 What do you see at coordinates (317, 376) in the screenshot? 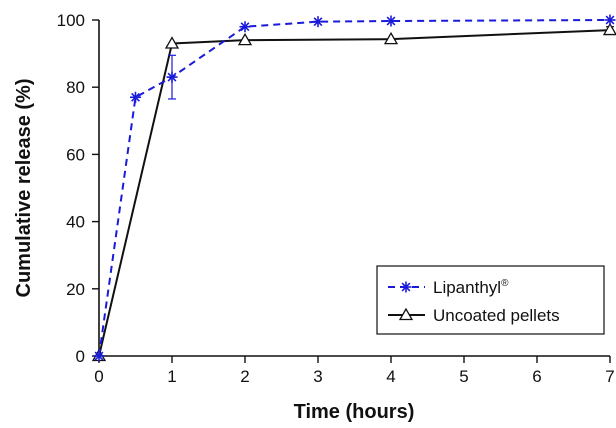
I see `x-tick-label: 3` at bounding box center [317, 376].